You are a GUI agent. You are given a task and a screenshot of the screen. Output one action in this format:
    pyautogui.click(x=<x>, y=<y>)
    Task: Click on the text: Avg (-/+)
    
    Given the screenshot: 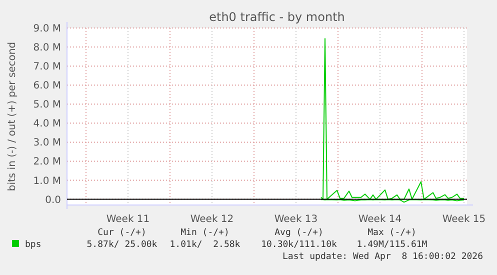 What is the action you would take?
    pyautogui.click(x=299, y=233)
    